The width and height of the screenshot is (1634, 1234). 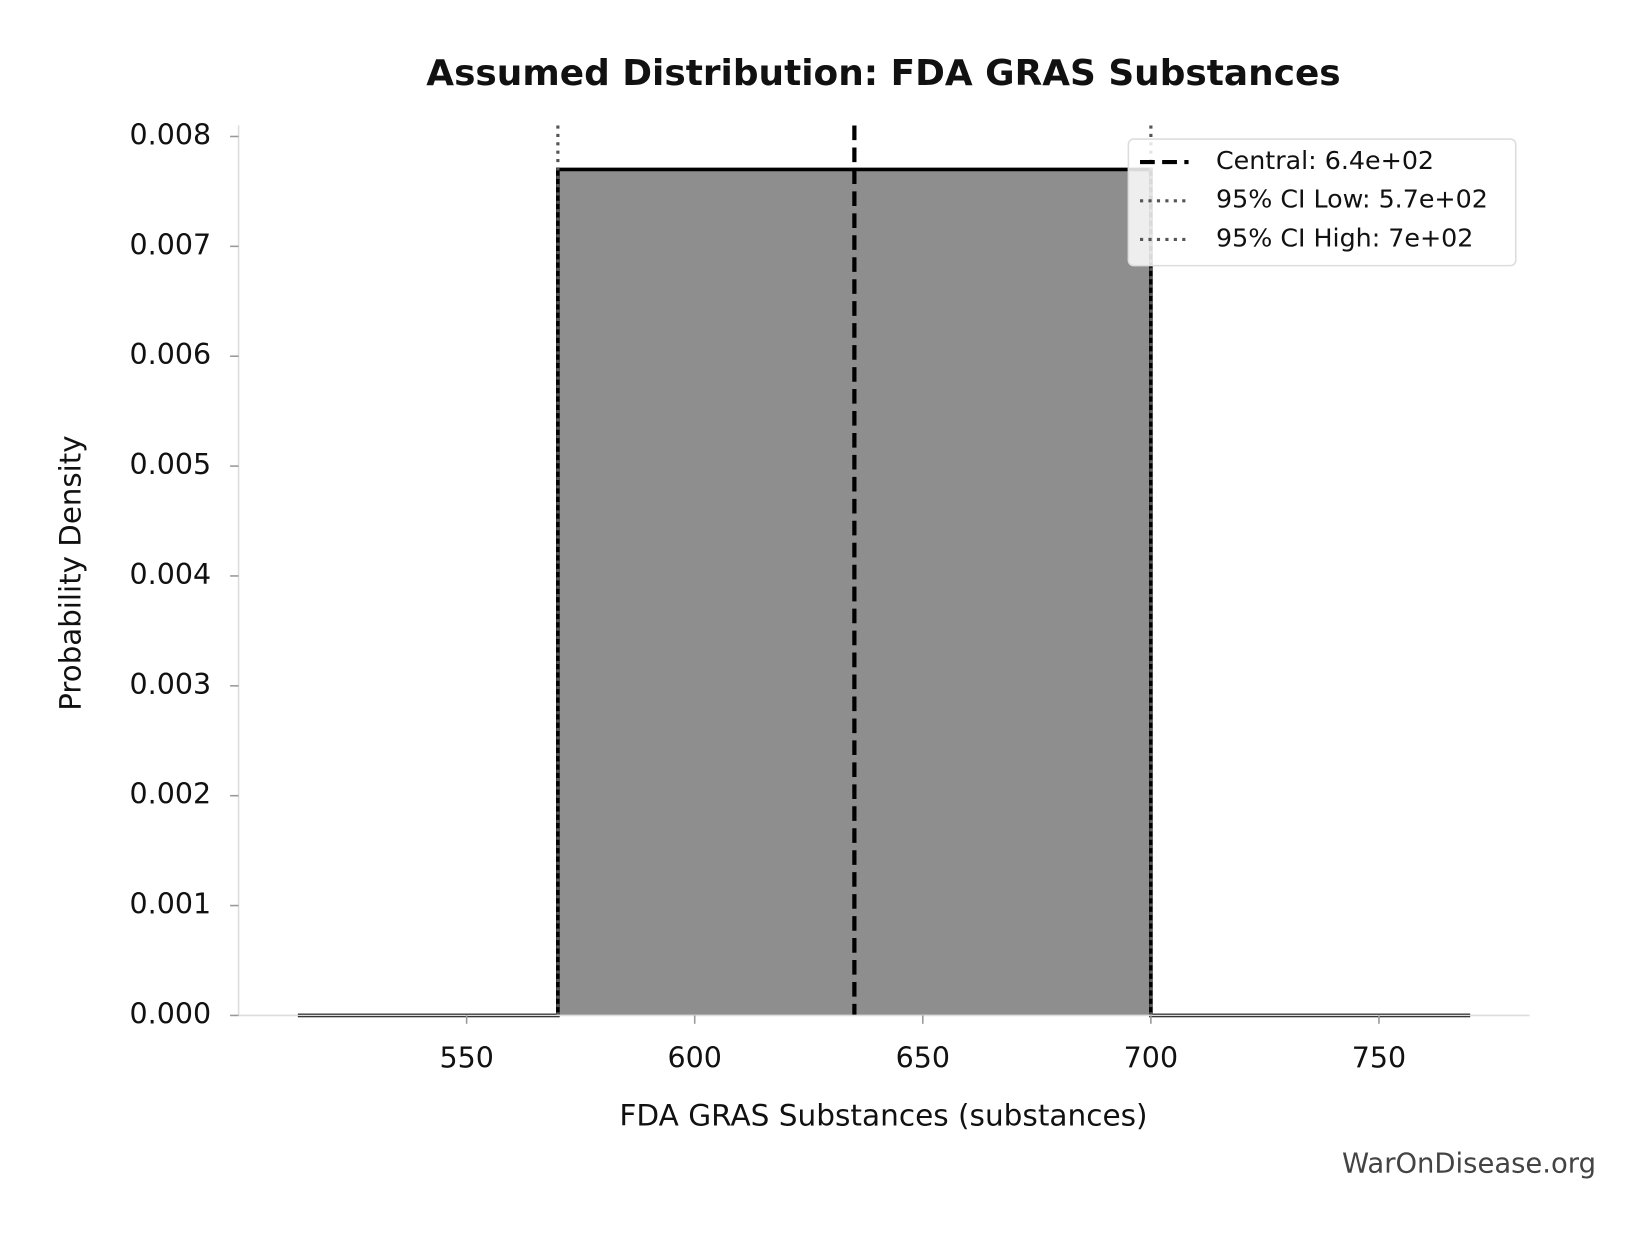 What do you see at coordinates (1344, 238) in the screenshot?
I see `legend-label: 95% CI High: 7e+02` at bounding box center [1344, 238].